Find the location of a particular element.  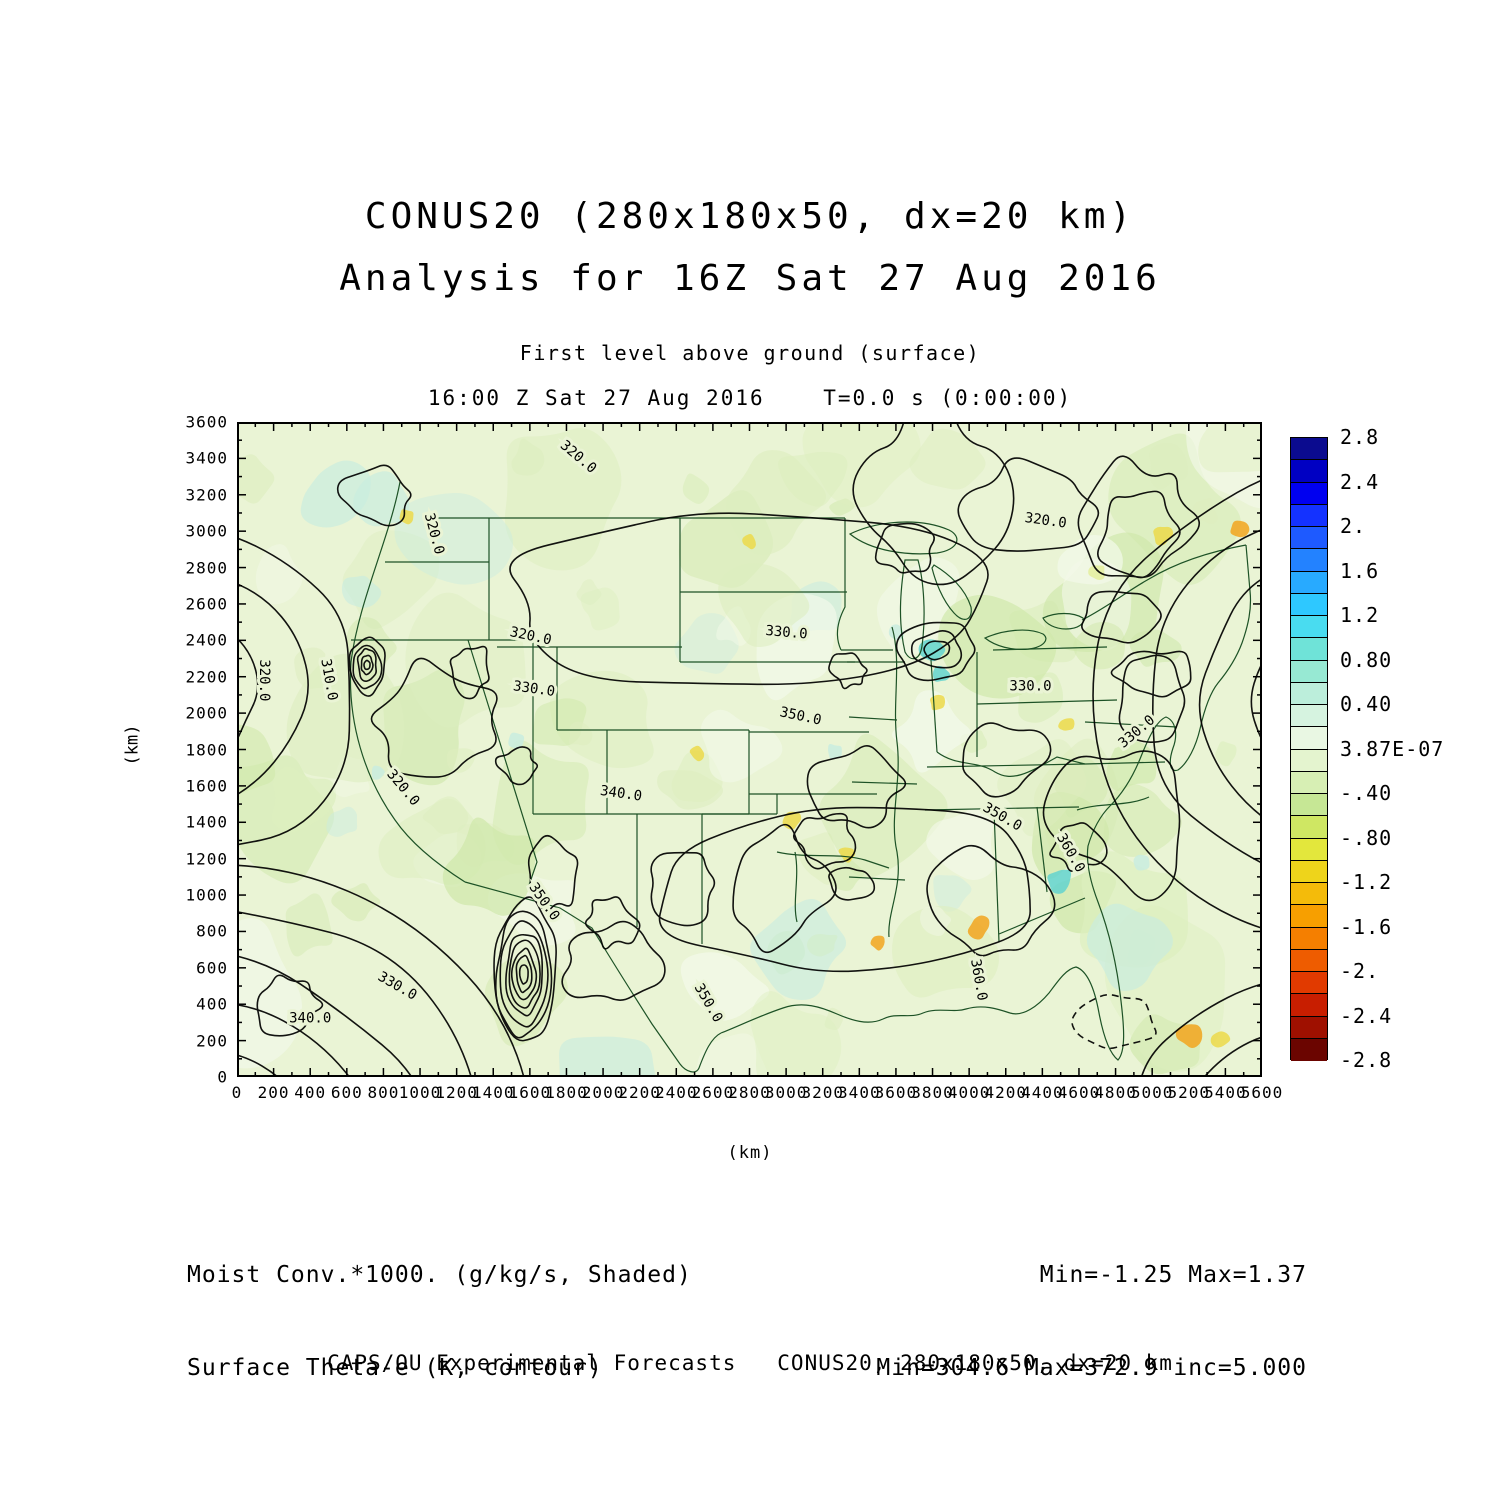

x-tick-label: 5600 is located at coordinates (1262, 1092).